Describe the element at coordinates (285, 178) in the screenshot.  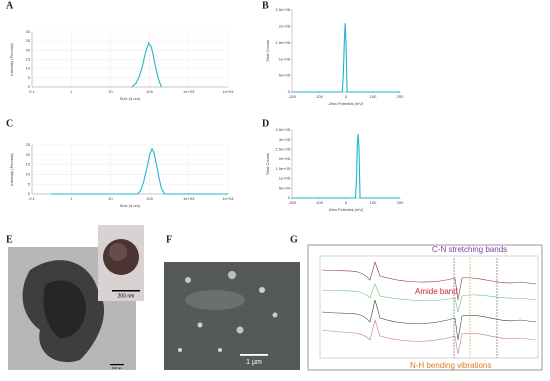
I see `y-tick-label: 1e+05` at that location.